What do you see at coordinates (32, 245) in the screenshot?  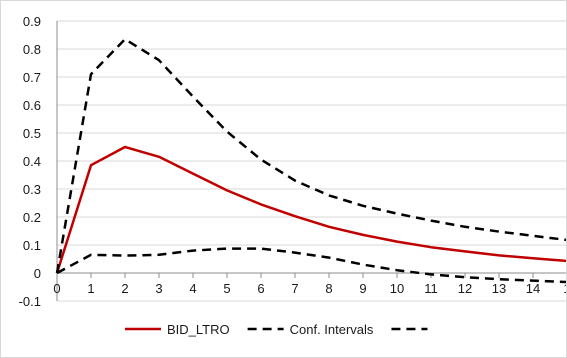 I see `y-tick-label: 0.1` at bounding box center [32, 245].